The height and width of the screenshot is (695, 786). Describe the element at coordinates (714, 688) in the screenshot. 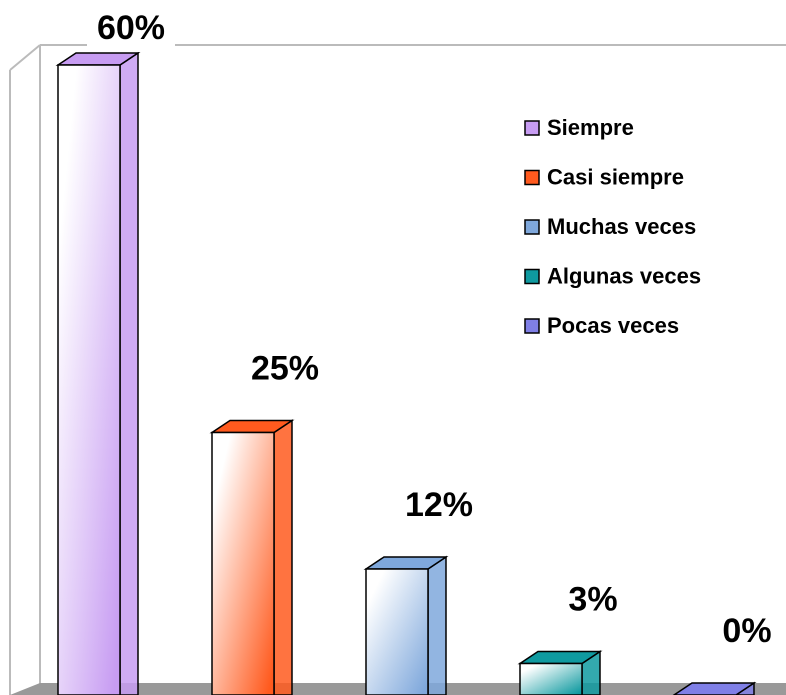

I see `bar-top` at that location.